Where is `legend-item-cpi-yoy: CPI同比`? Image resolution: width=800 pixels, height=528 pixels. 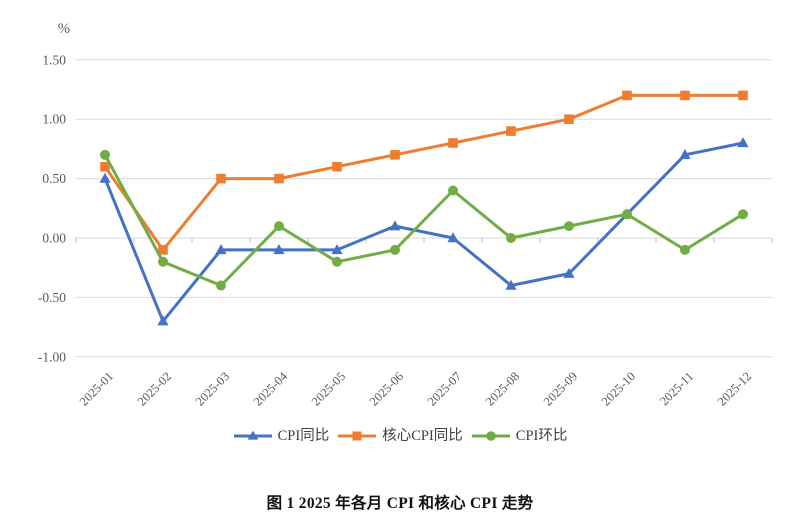
legend-item-cpi-yoy: CPI同比 is located at coordinates (281, 436).